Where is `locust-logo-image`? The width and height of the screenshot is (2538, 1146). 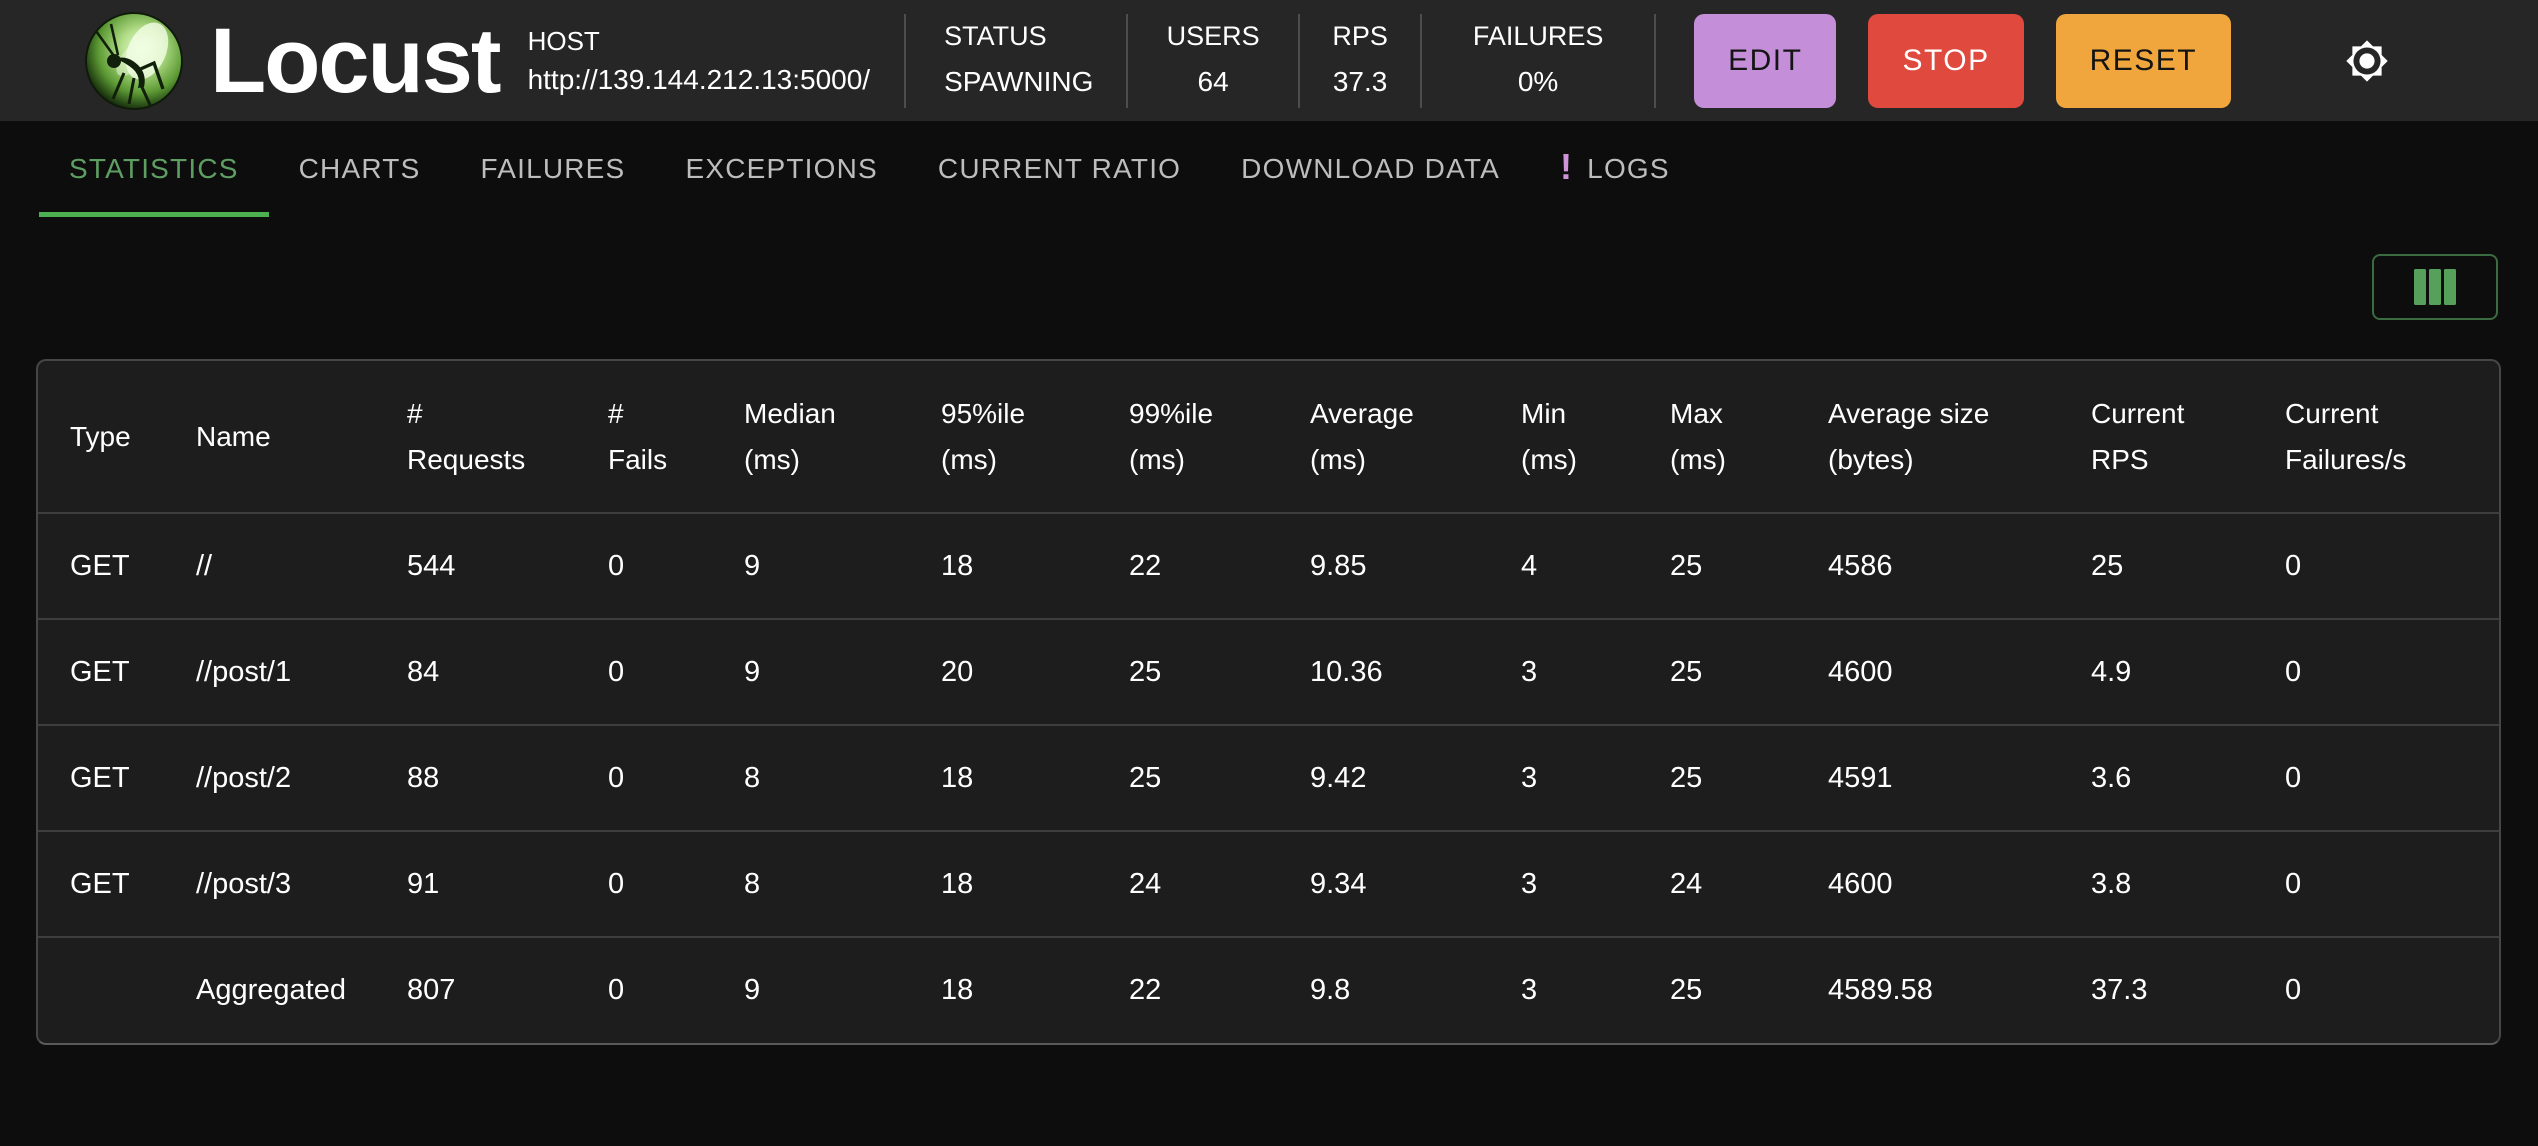
locust-logo-image is located at coordinates (134, 60).